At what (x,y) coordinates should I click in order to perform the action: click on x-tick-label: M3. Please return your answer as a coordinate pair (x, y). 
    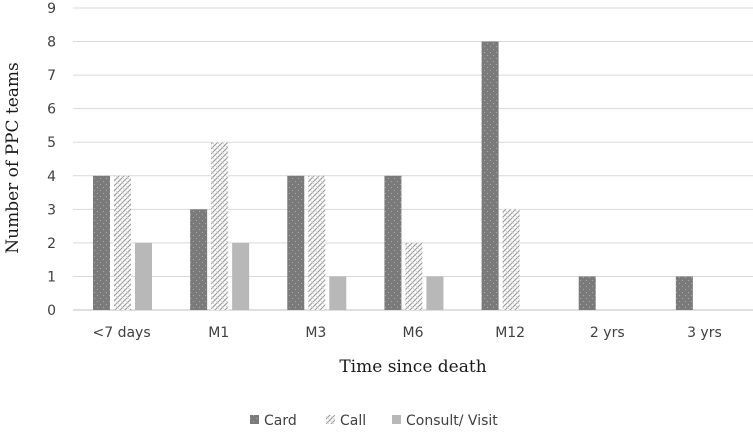
    Looking at the image, I should click on (315, 333).